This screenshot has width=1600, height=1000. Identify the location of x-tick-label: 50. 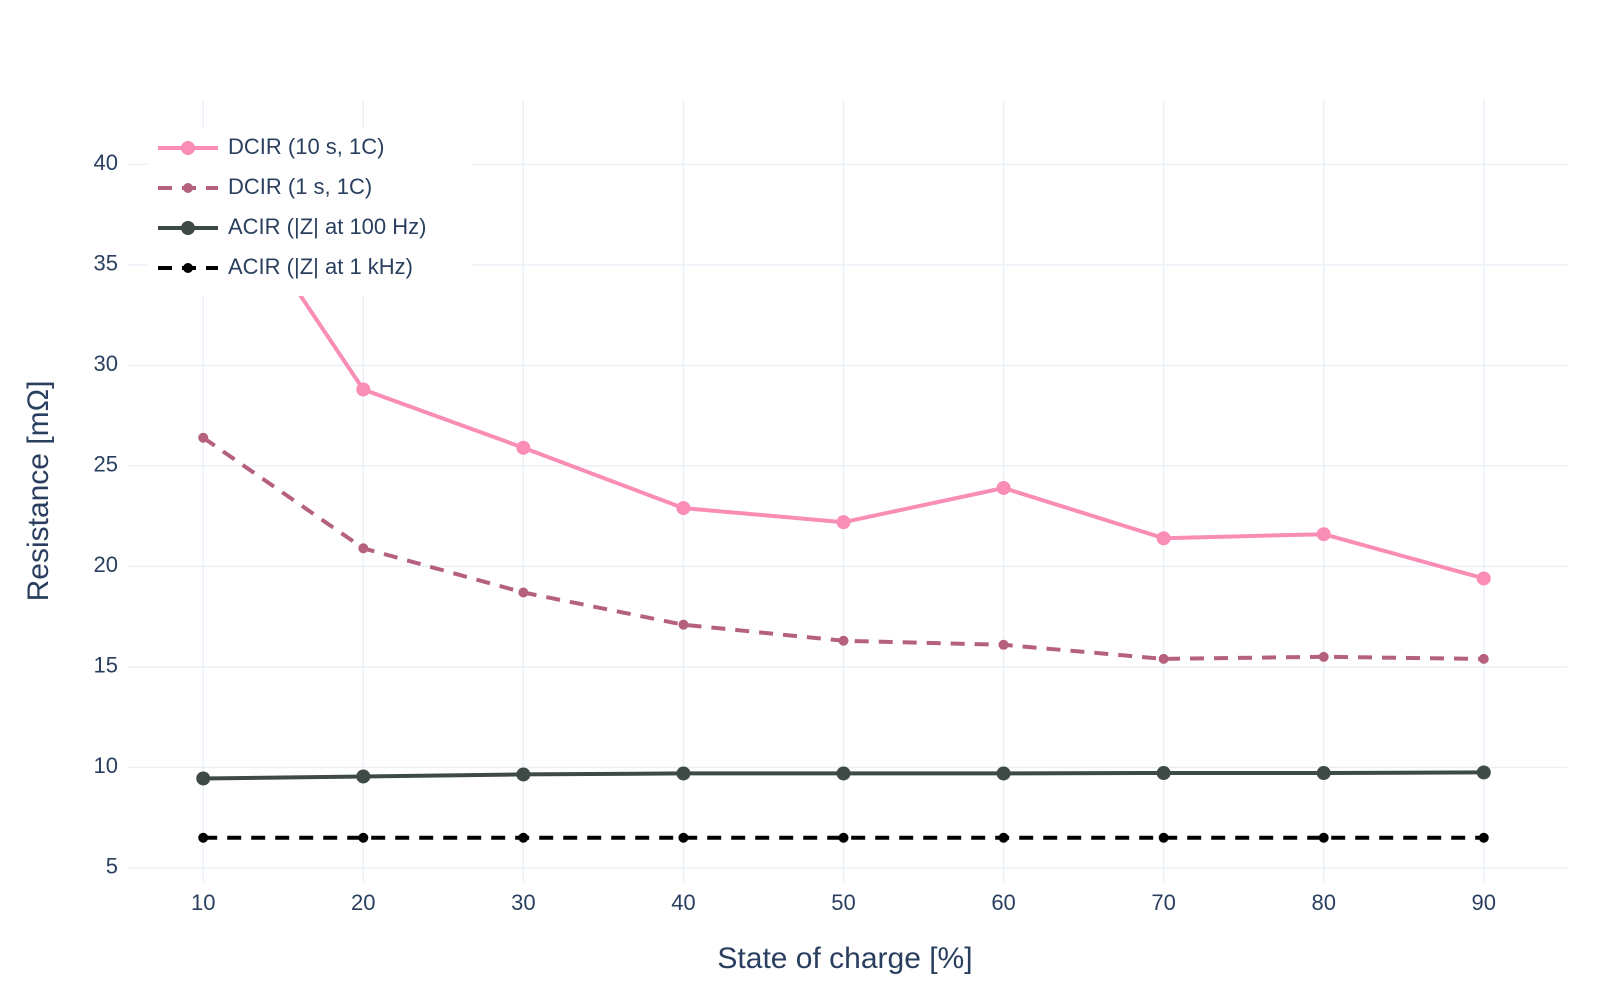
(843, 902).